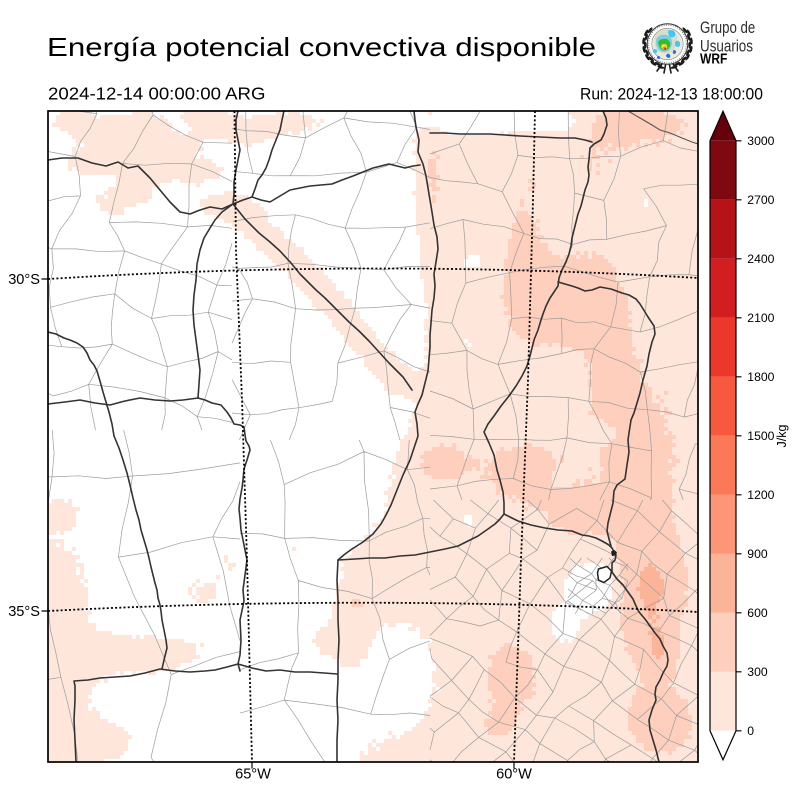  Describe the element at coordinates (713, 59) in the screenshot. I see `svg-text: WRF` at that location.